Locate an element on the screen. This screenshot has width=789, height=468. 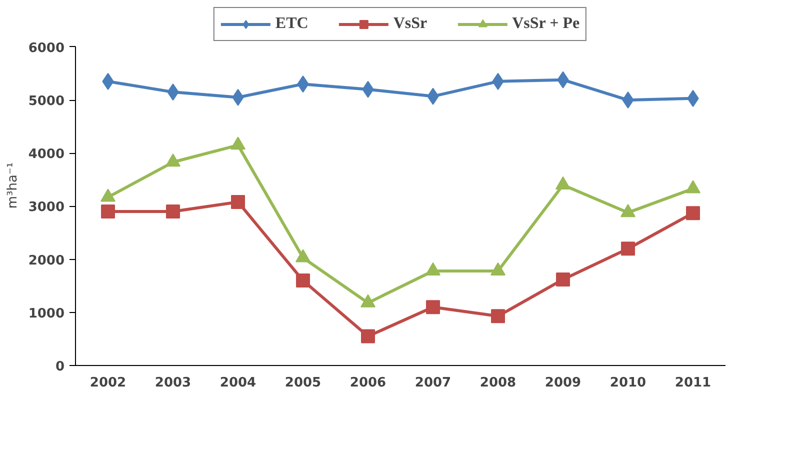
legend-label: VsSr is located at coordinates (410, 24).